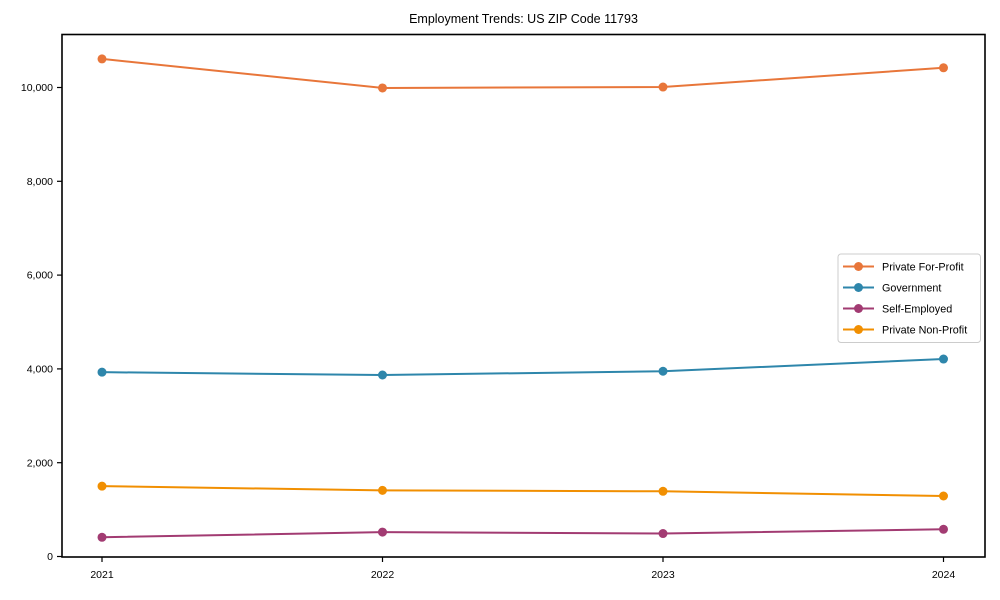  What do you see at coordinates (383, 575) in the screenshot?
I see `x-tick-label: 2022` at bounding box center [383, 575].